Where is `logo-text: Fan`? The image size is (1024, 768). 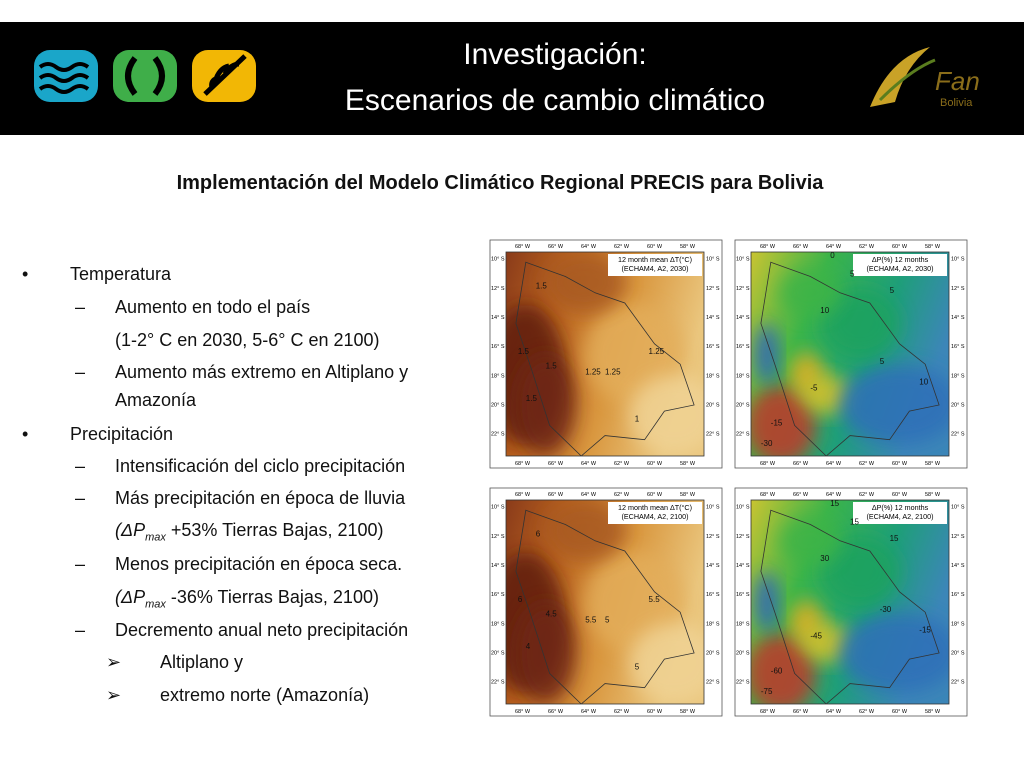
logo-text: Fan is located at coordinates (957, 81).